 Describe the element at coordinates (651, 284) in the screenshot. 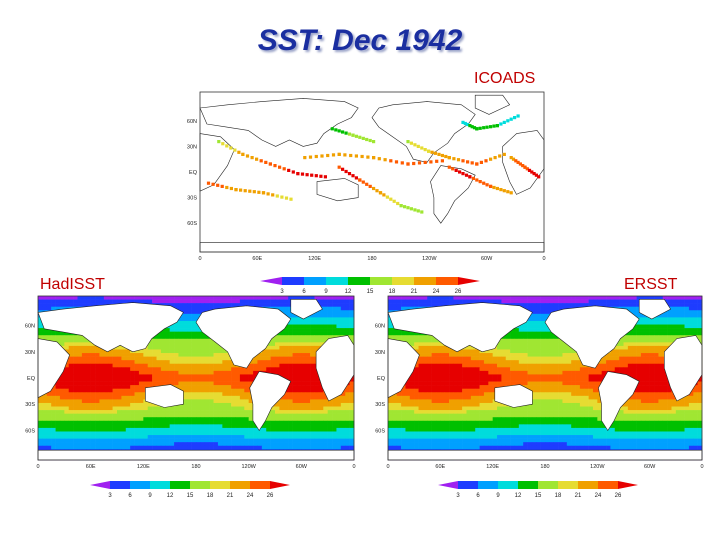

I see `ersst-label: ERSST` at that location.